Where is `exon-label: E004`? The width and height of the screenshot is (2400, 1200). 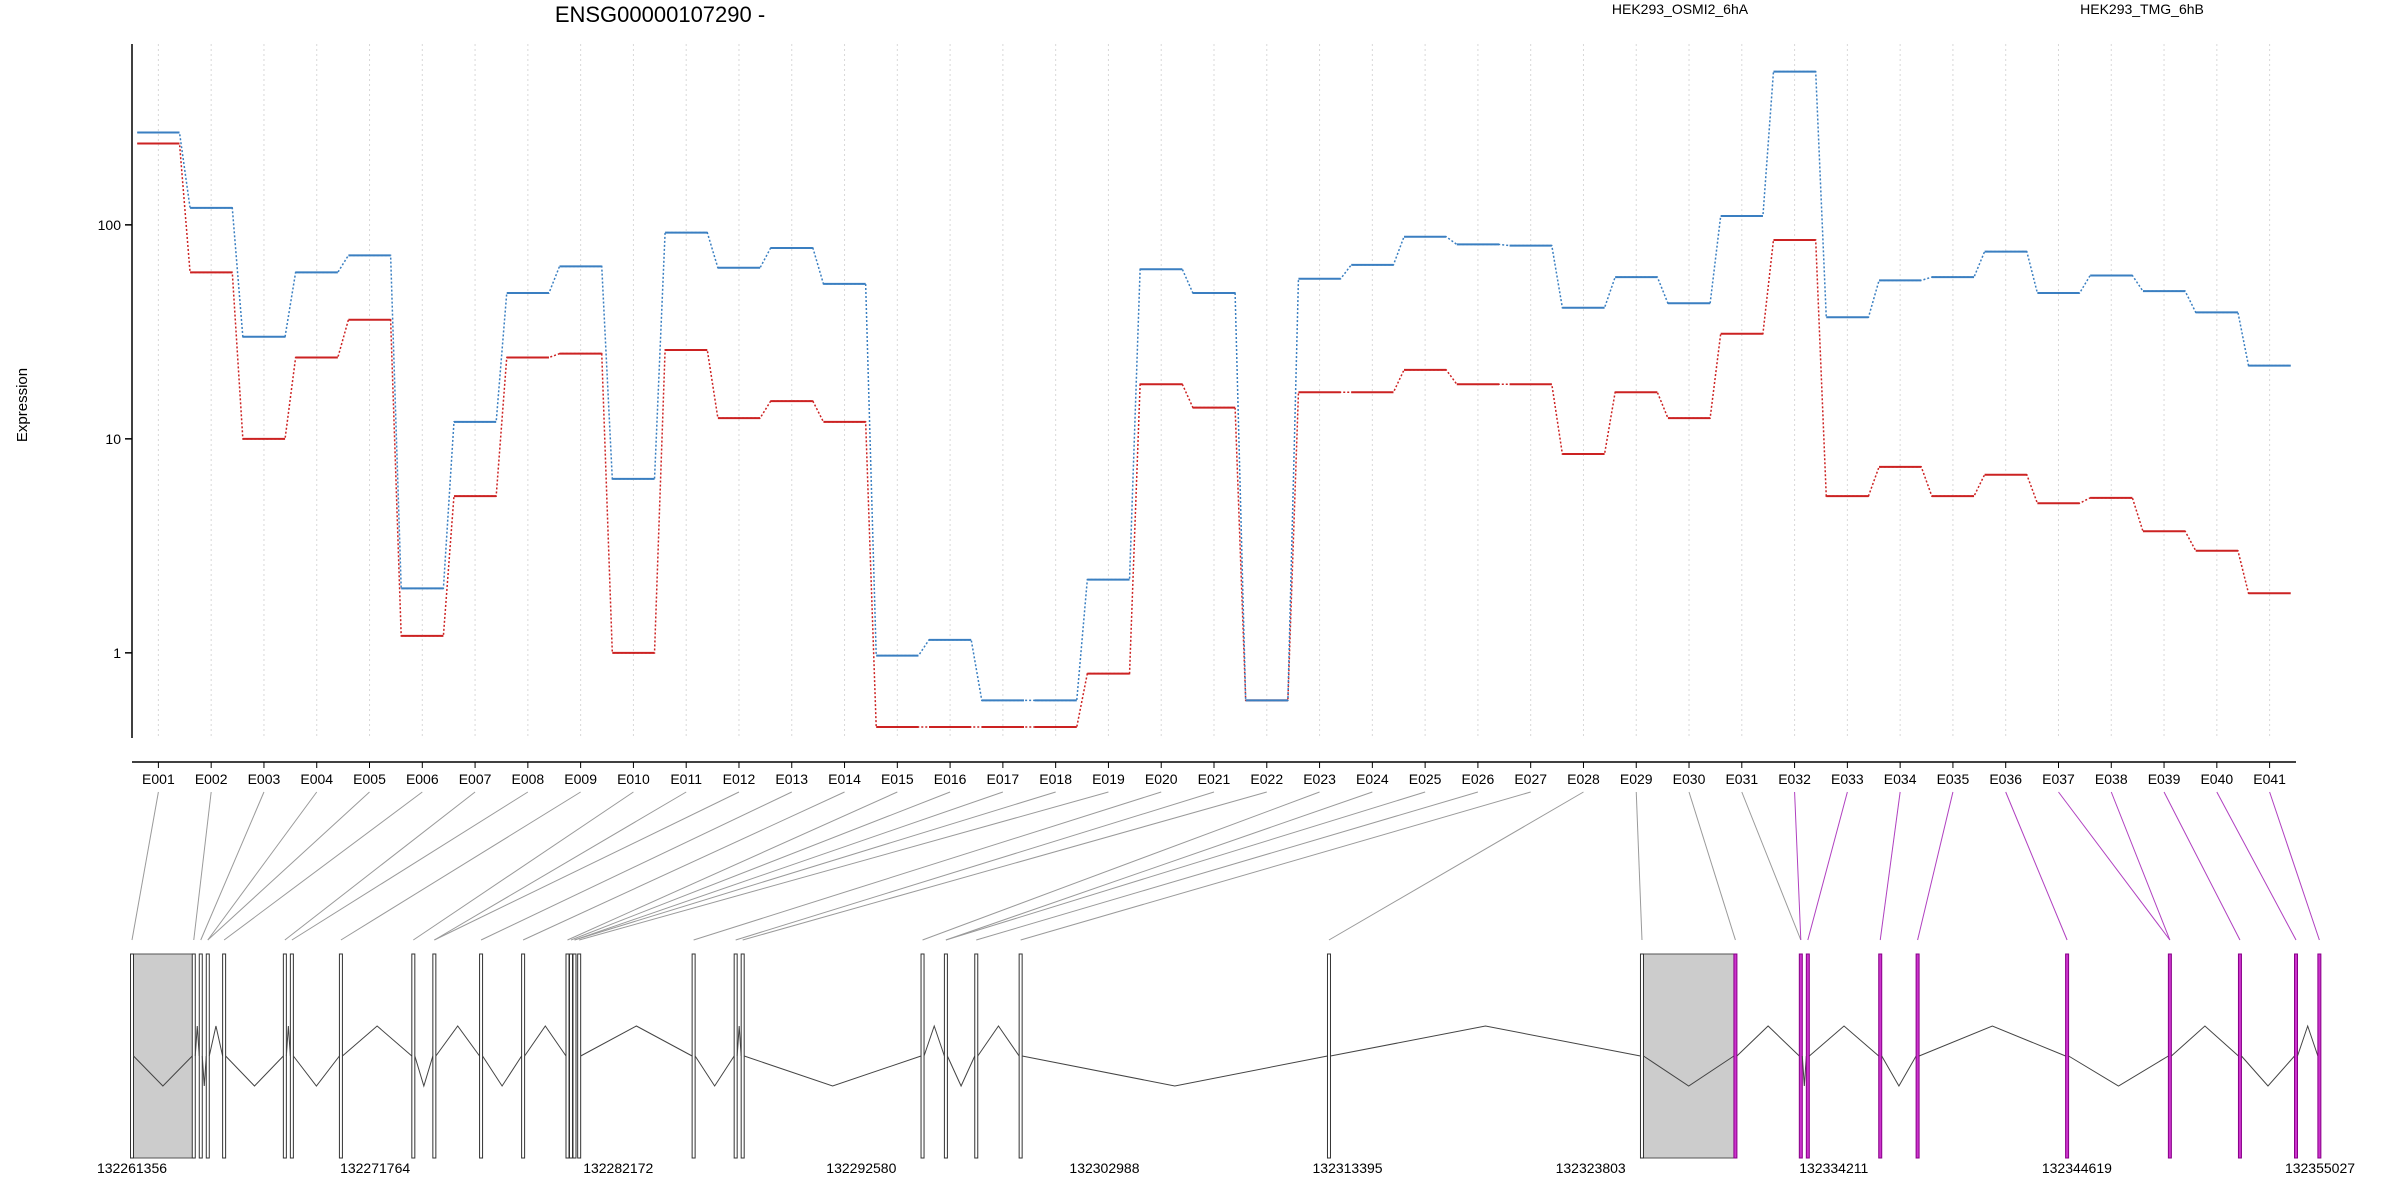 exon-label: E004 is located at coordinates (316, 779).